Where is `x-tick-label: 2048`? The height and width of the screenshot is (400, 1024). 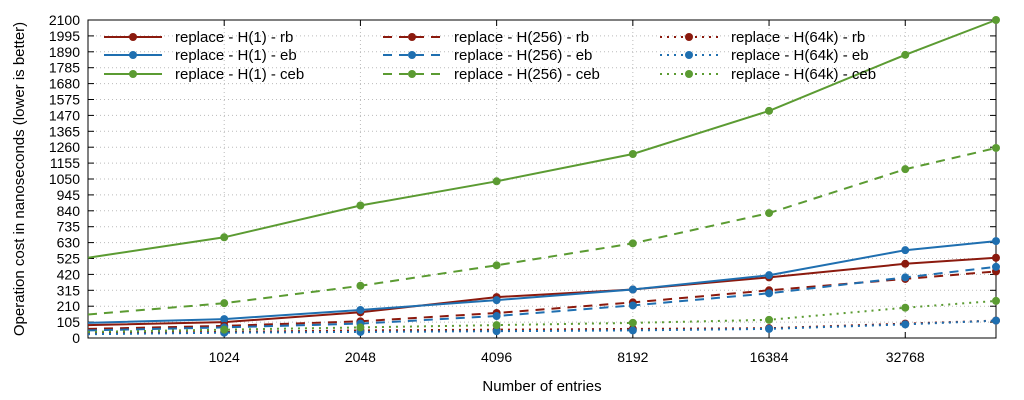
x-tick-label: 2048 is located at coordinates (360, 357).